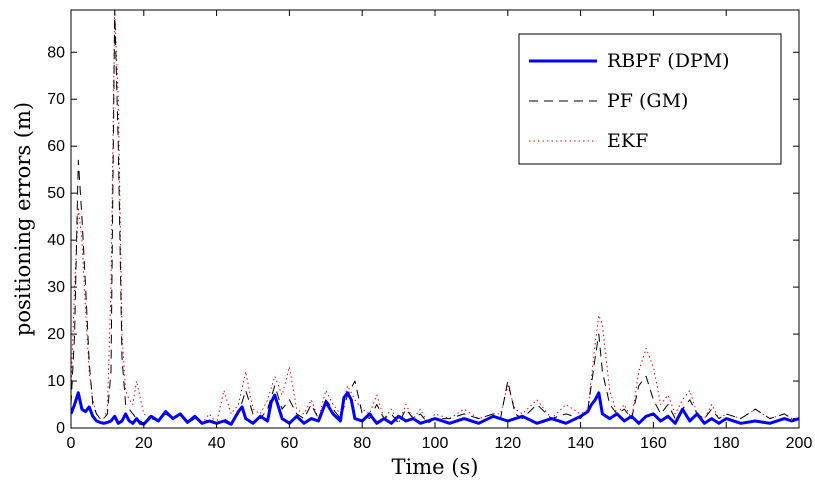  I want to click on x-tick-label: 200, so click(799, 443).